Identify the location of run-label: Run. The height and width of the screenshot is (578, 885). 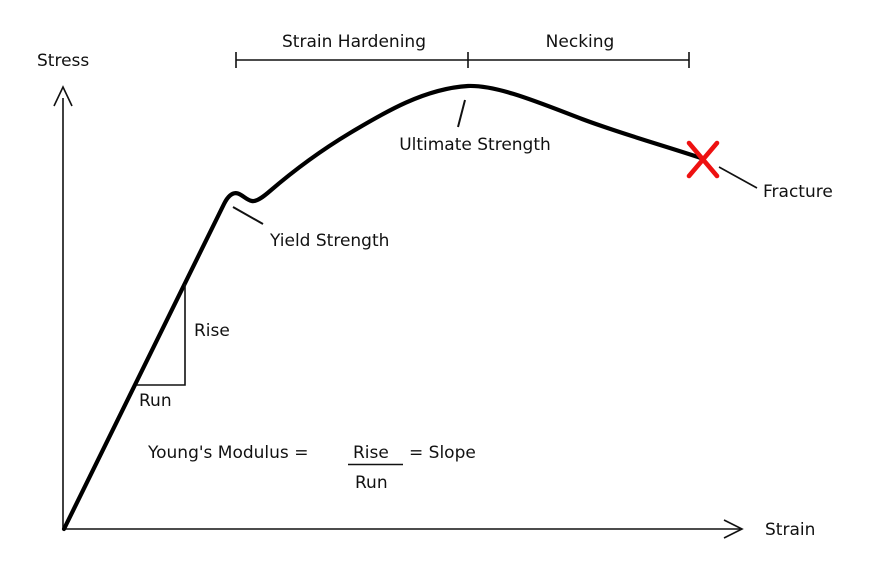
(155, 401).